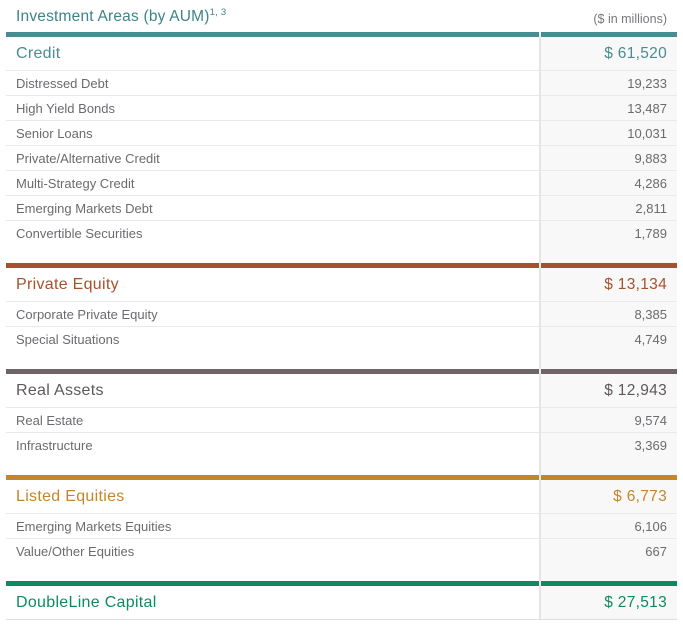  I want to click on row-value: 667, so click(608, 550).